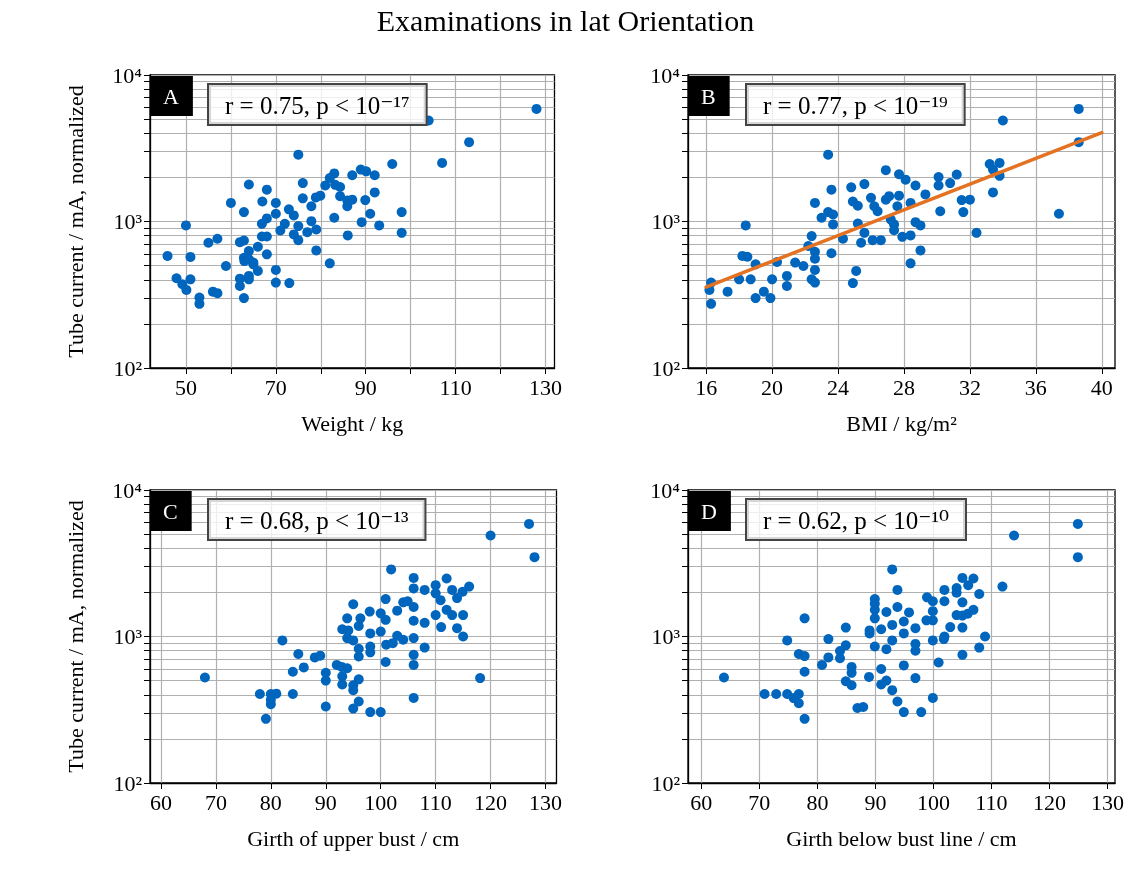 Image resolution: width=1131 pixels, height=877 pixels. What do you see at coordinates (170, 511) in the screenshot?
I see `annotation: C` at bounding box center [170, 511].